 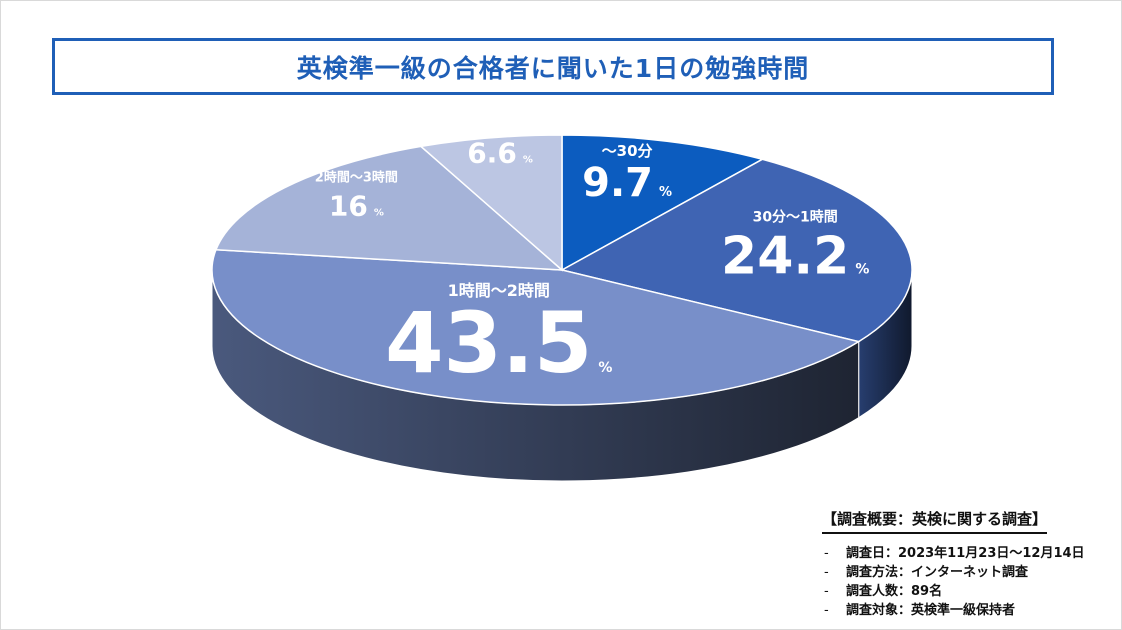 I want to click on chart-title: 英検準一級の合格者に聞いた1日の勉強時間, so click(x=553, y=68).